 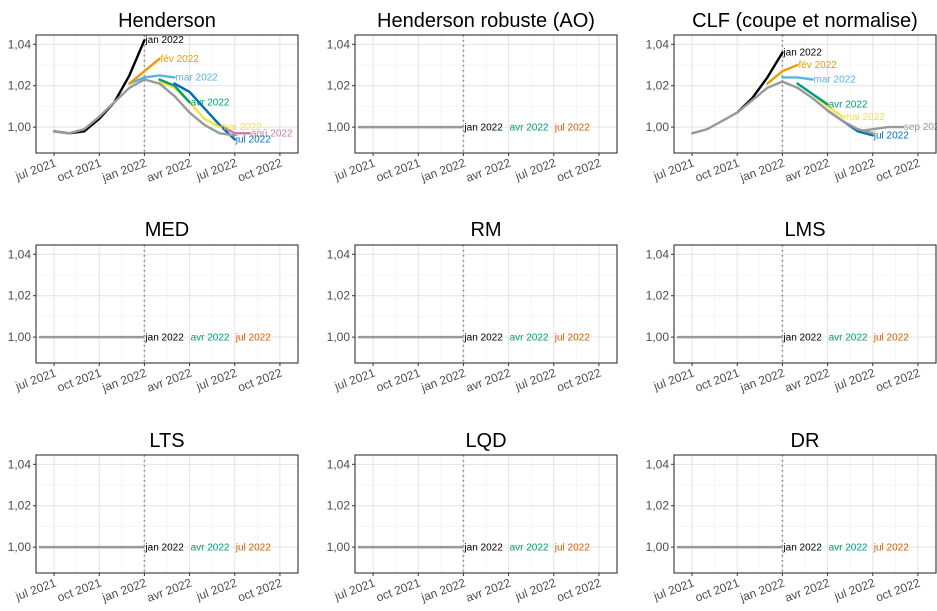 I want to click on panel-title: MED, so click(x=167, y=230).